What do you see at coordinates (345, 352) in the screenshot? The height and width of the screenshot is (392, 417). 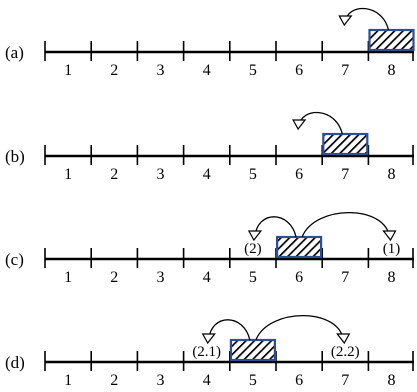 I see `move-annotation: (2.2)` at bounding box center [345, 352].